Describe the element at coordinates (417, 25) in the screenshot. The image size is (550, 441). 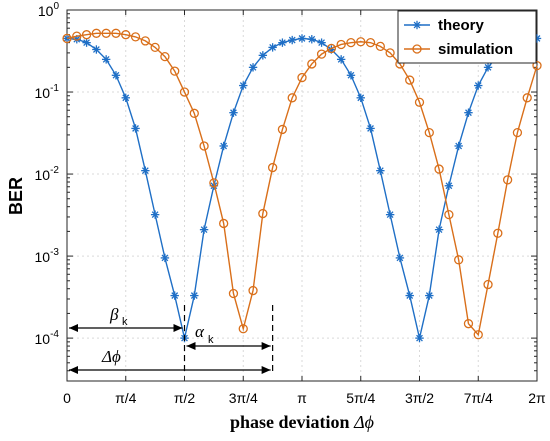
I see `legend-marker-theory` at that location.